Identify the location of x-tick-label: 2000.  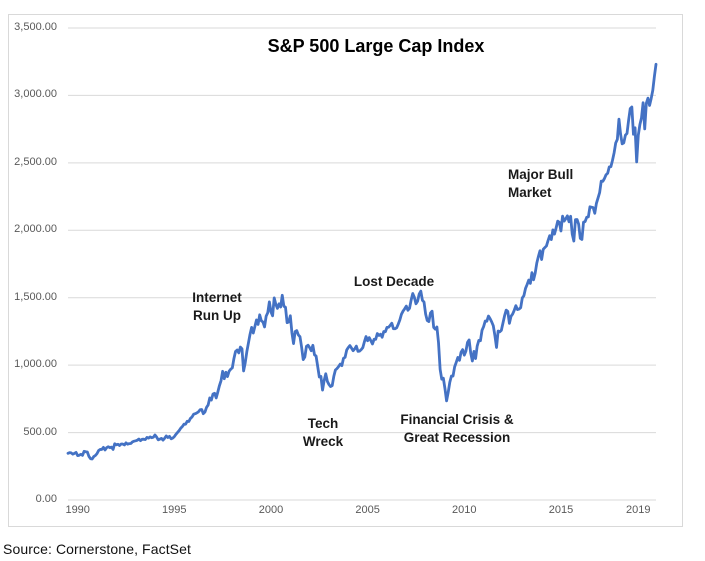
(271, 510).